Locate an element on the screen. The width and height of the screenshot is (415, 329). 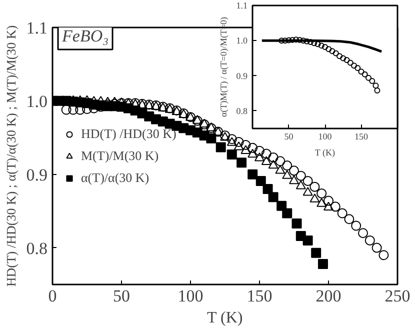
legend-label: α(T)/α(30 K) is located at coordinates (115, 178).